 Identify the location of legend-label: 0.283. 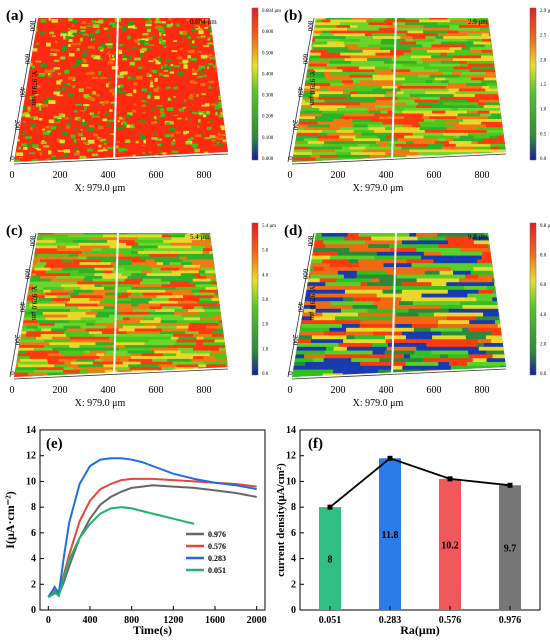
(217, 558).